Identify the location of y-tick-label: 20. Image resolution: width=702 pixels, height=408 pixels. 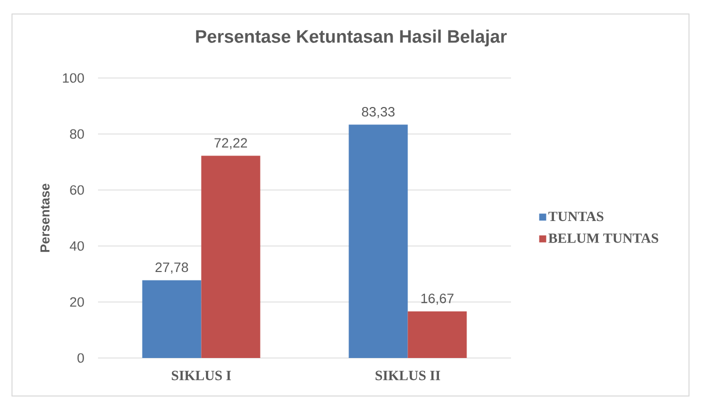
(77, 302).